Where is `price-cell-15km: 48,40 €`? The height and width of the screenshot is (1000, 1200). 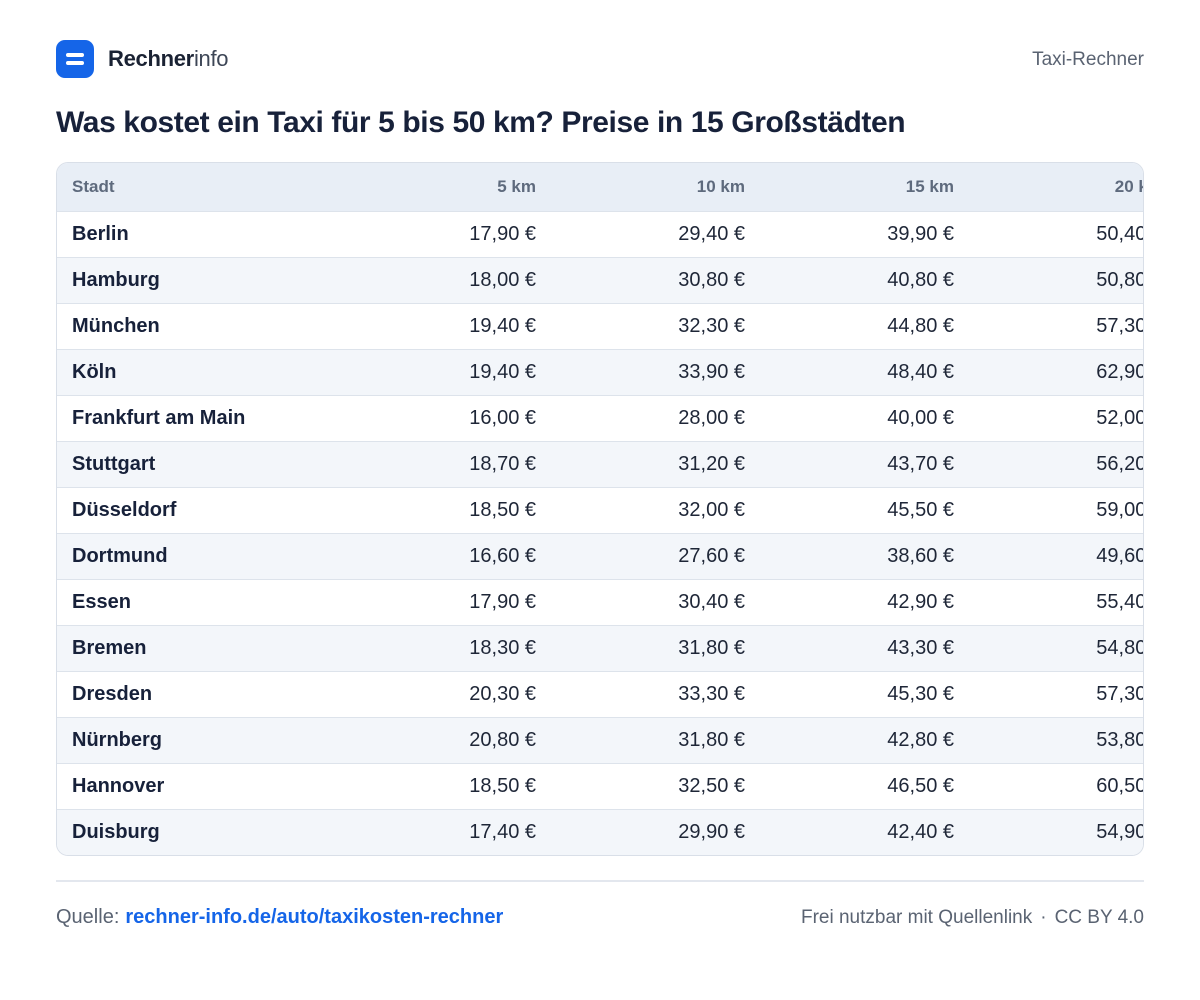
price-cell-15km: 48,40 € is located at coordinates (920, 371).